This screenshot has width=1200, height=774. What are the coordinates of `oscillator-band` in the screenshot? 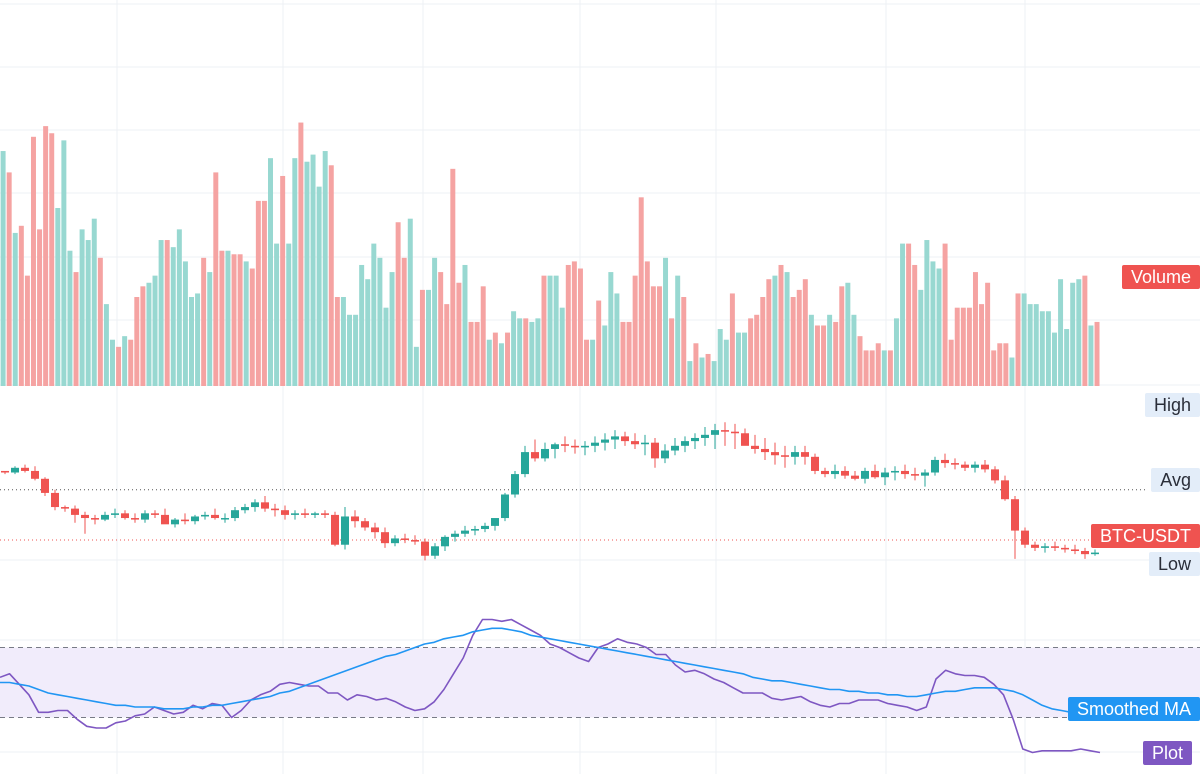 It's located at (600, 682).